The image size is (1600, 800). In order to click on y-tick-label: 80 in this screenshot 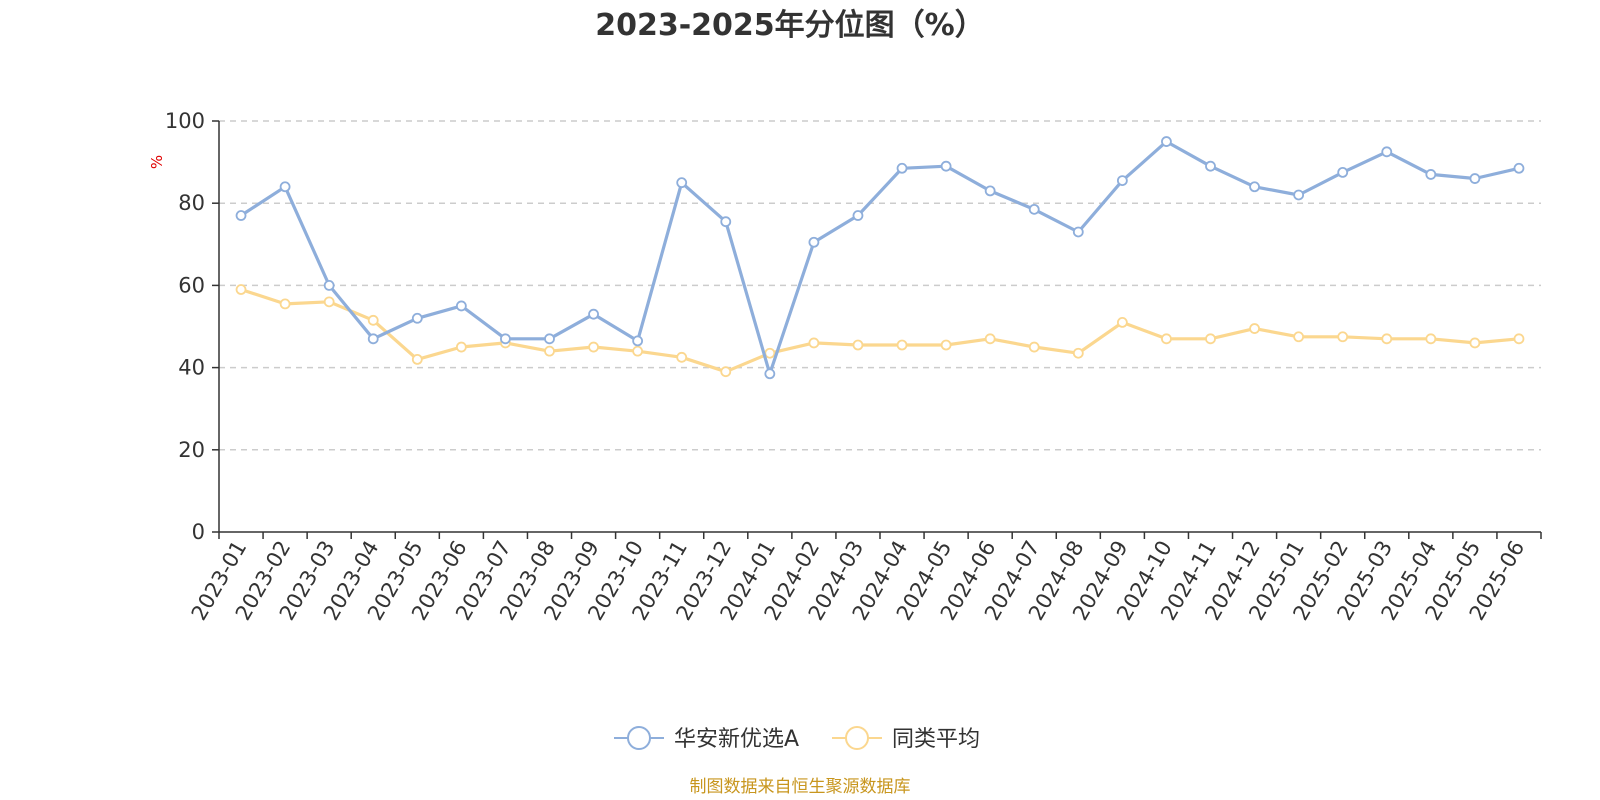, I will do `click(191, 203)`.